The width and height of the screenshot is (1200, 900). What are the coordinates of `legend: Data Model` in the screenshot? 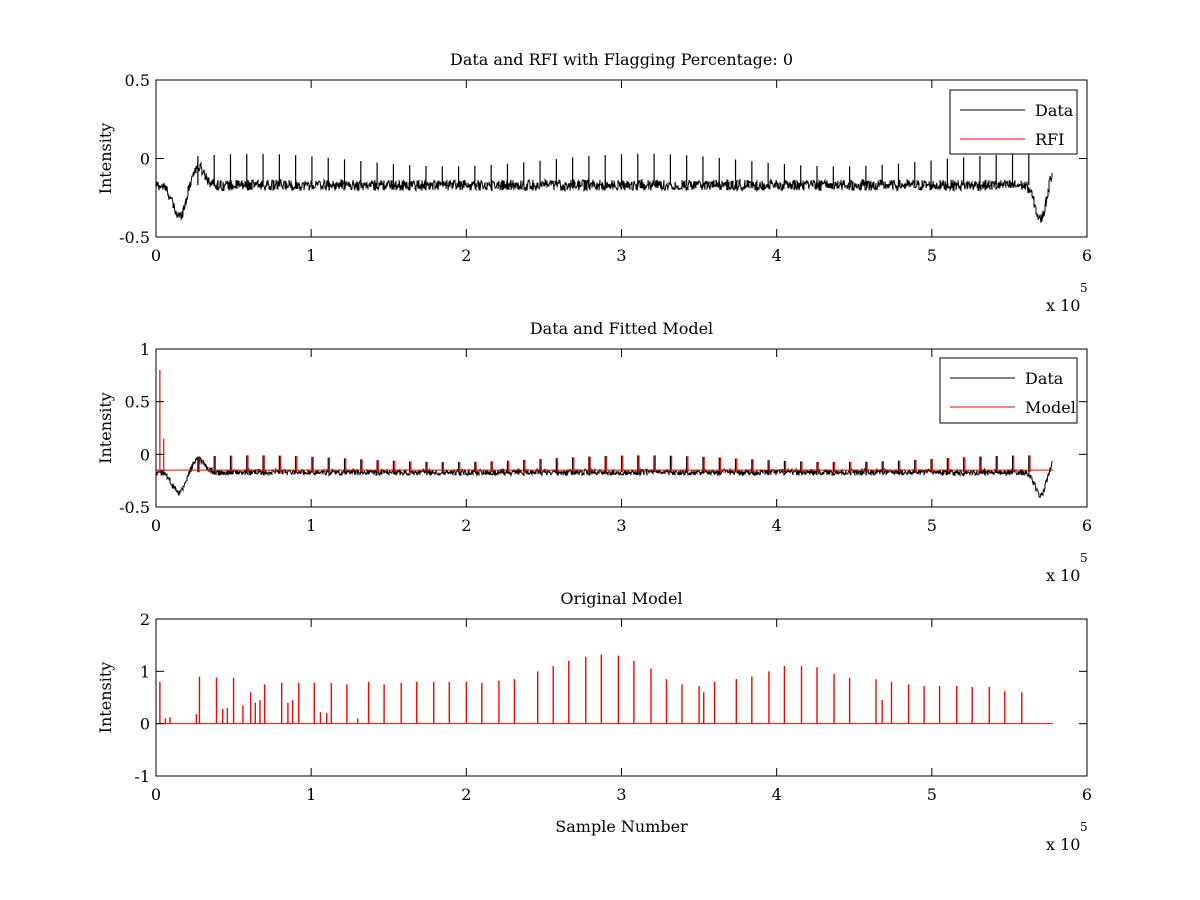 It's located at (1008, 390).